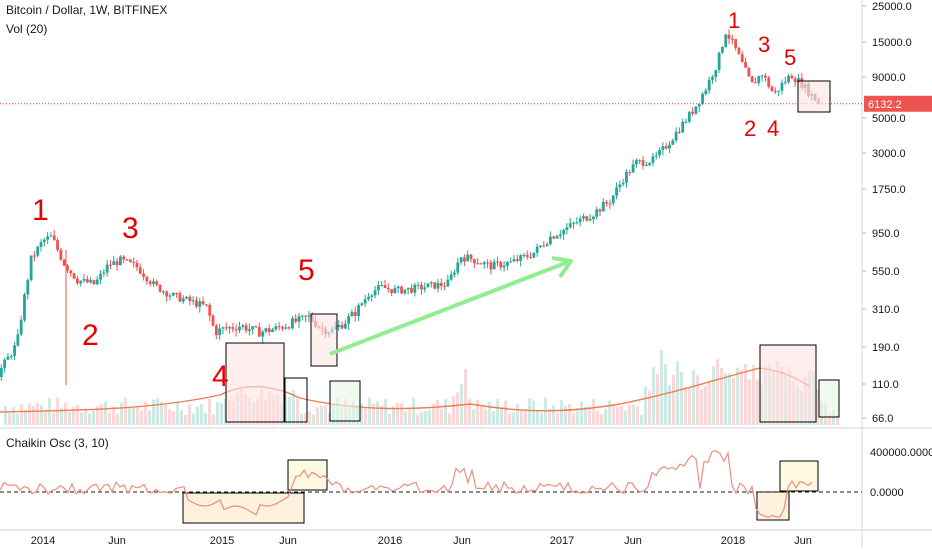  Describe the element at coordinates (885, 105) in the screenshot. I see `current-price-label: 6132.2` at that location.